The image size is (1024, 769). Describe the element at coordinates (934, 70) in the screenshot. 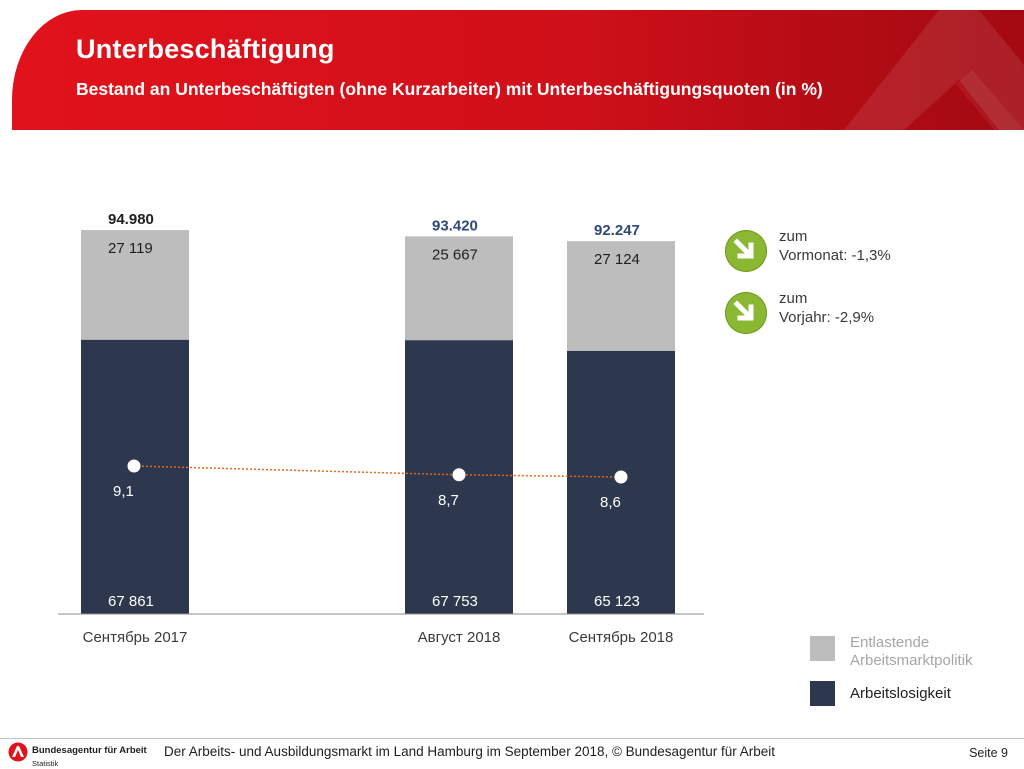

I see `agency-logo-watermark` at that location.